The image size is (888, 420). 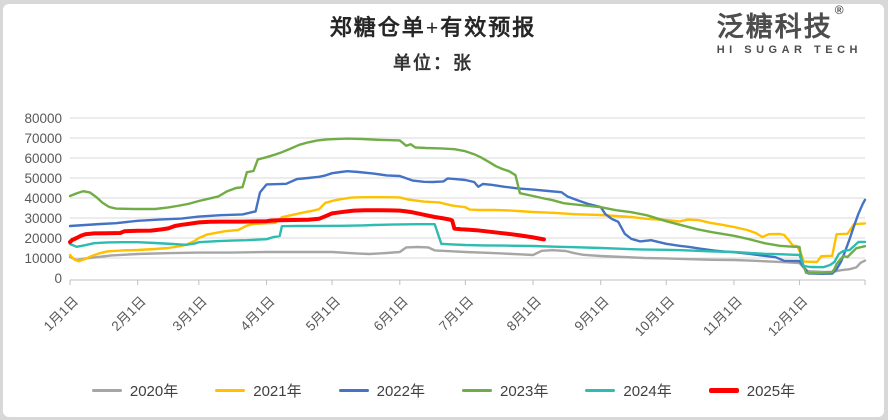 I want to click on brand-logo: 泛糖科技® HI SUGAR TECH, so click(x=789, y=29).